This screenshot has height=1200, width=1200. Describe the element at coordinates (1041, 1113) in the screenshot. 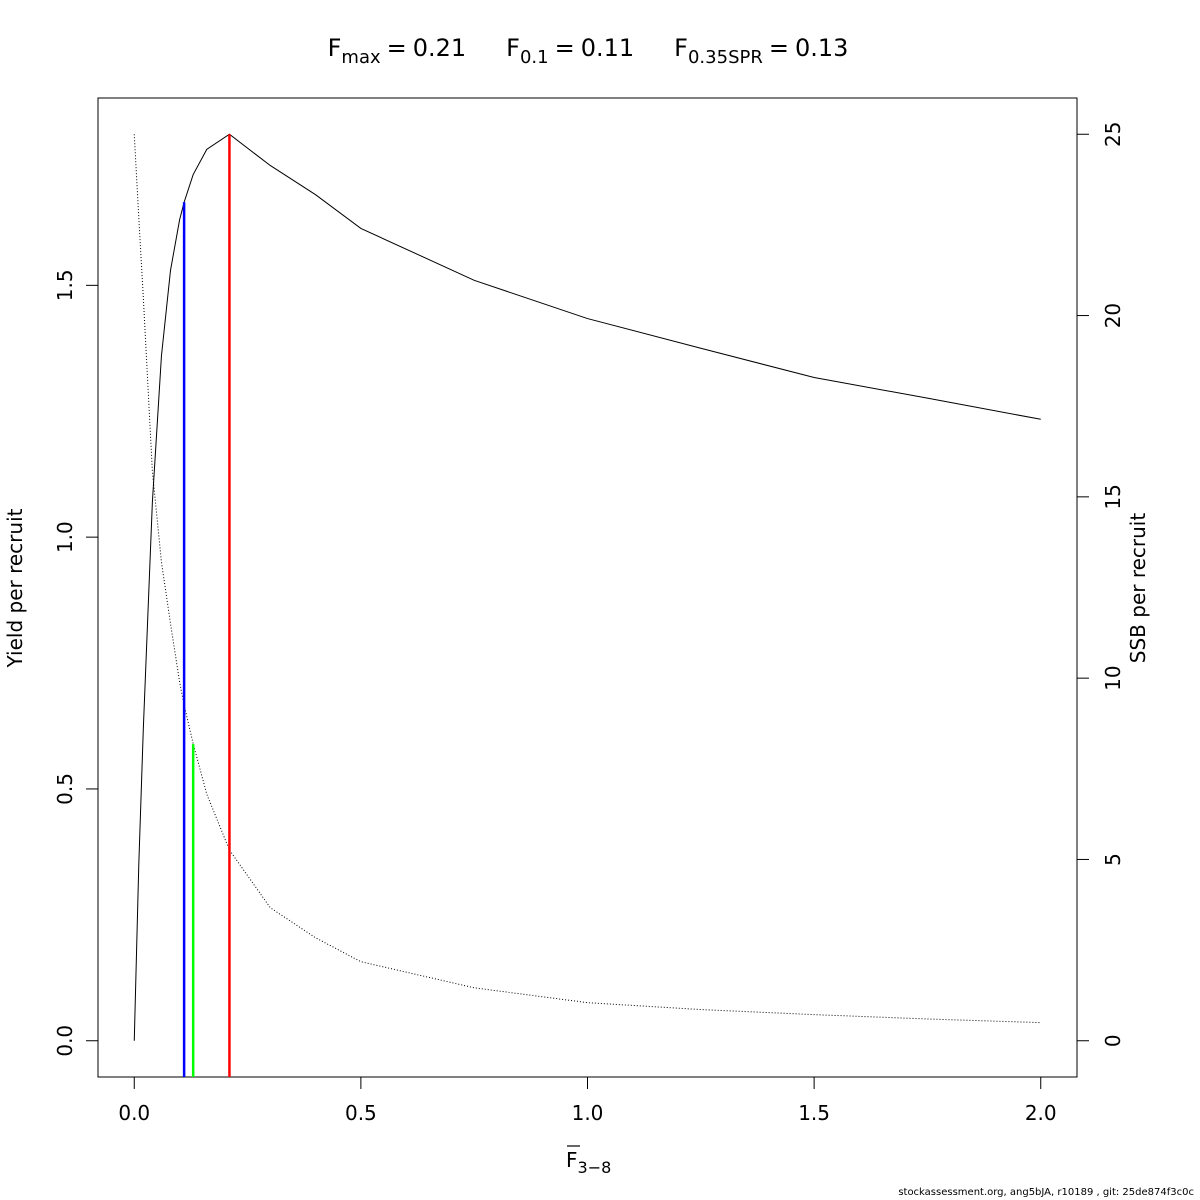

I see `x-tick-label: 2.0` at that location.